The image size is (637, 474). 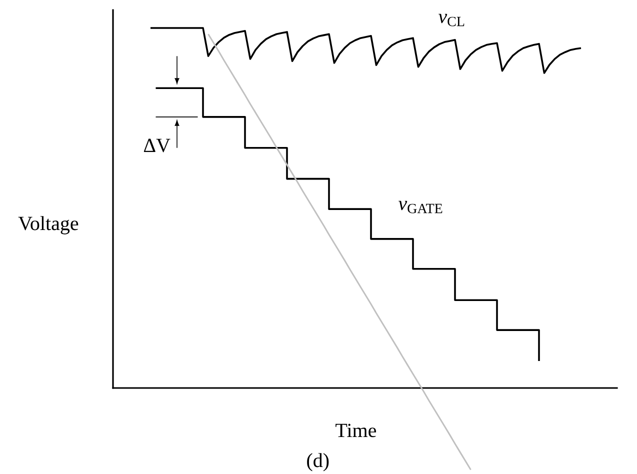 What do you see at coordinates (356, 431) in the screenshot?
I see `x-axis-title: Time` at bounding box center [356, 431].